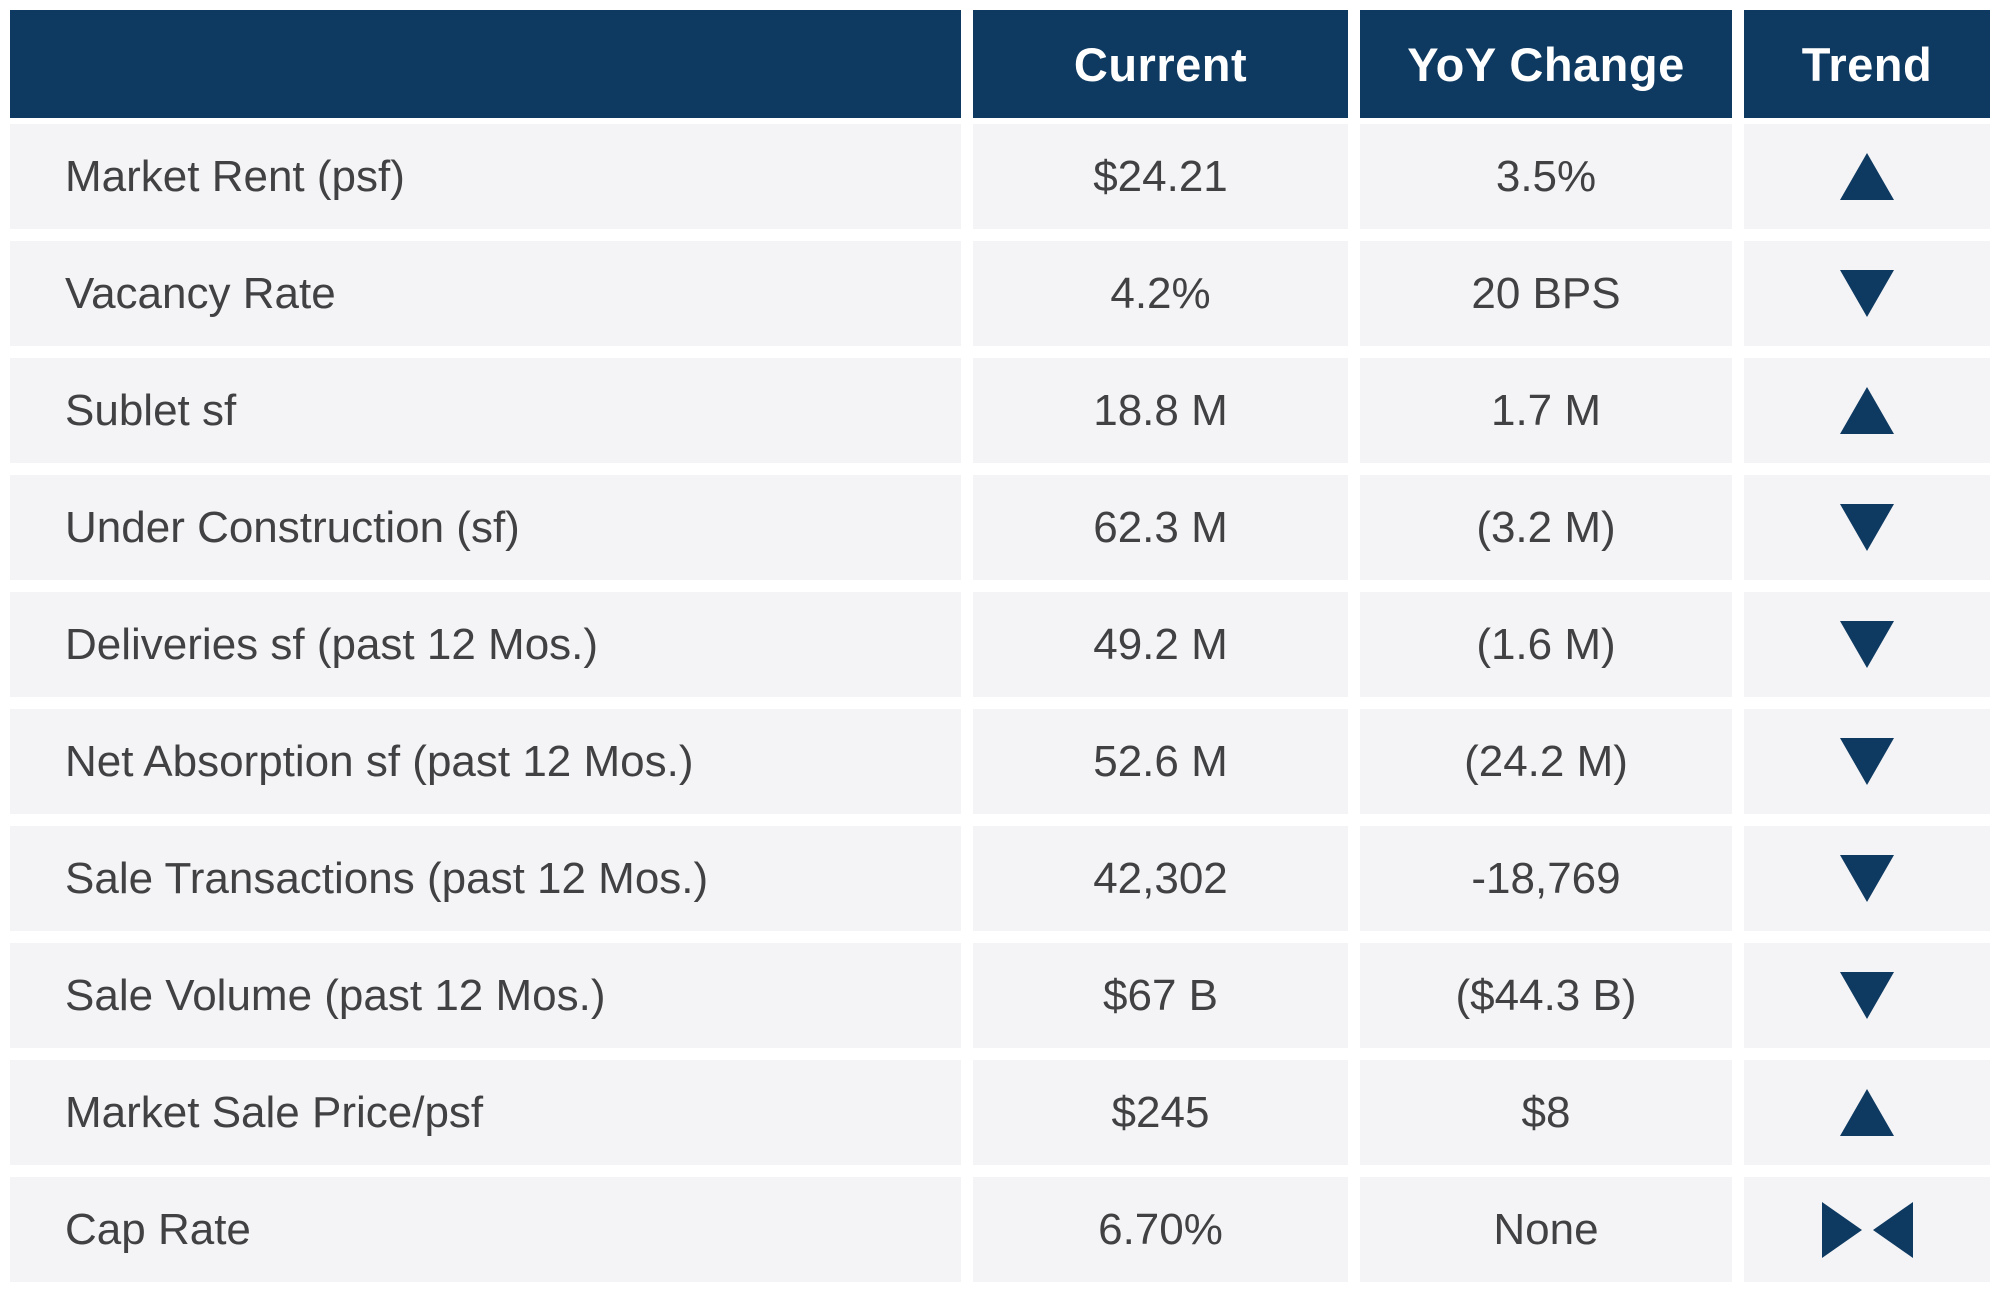  I want to click on current-value: 52.6 M, so click(1160, 761).